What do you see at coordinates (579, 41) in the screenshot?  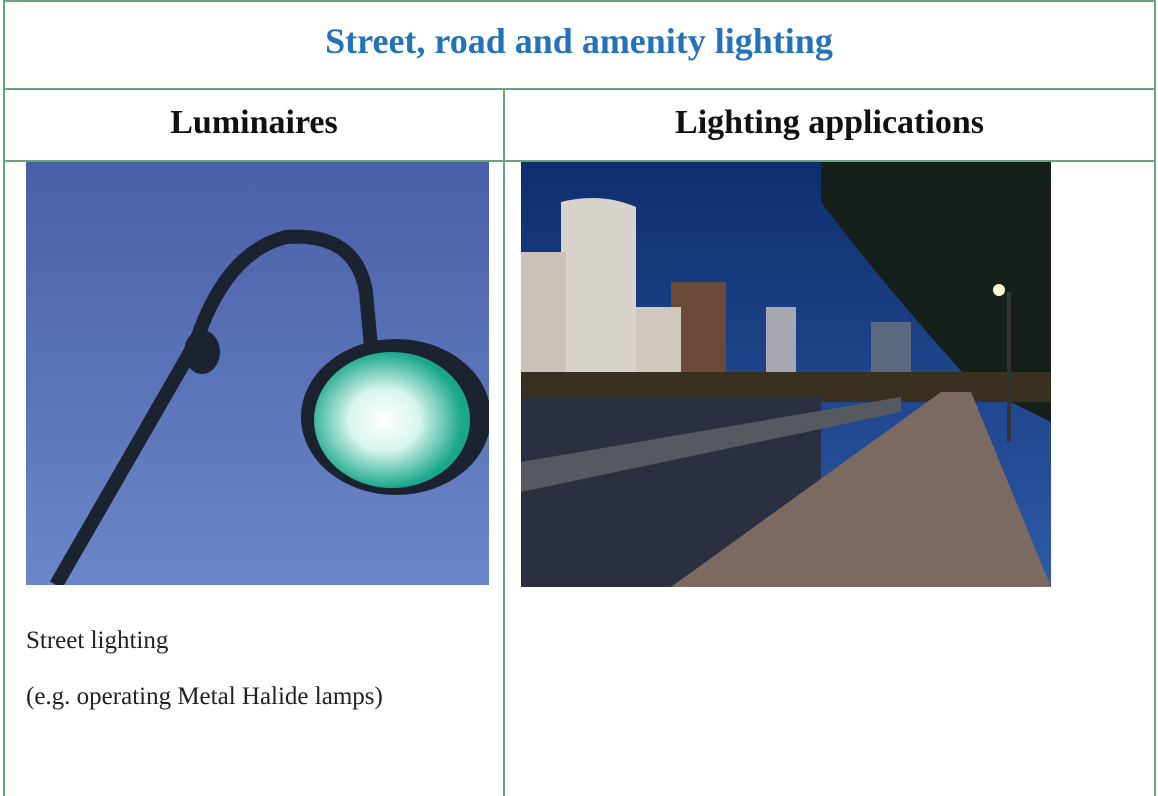 I see `title: Street, road and amenity lighting` at bounding box center [579, 41].